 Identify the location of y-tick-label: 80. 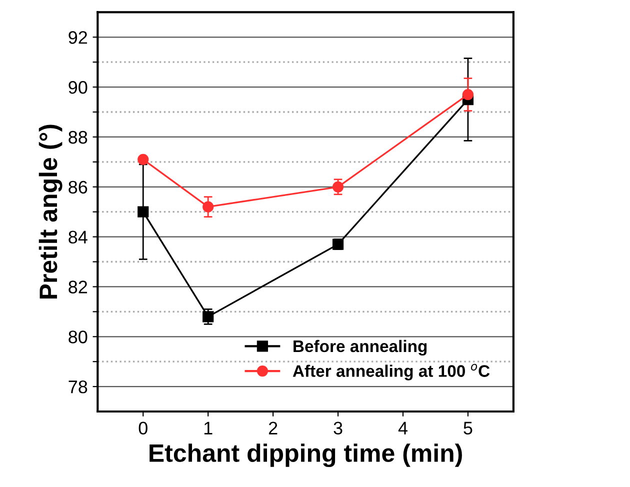
(78, 337).